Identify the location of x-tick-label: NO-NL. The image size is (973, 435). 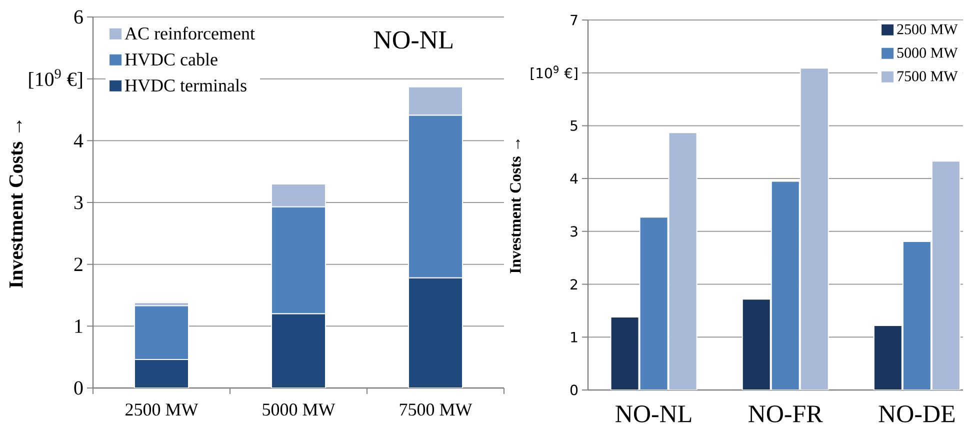
(654, 414).